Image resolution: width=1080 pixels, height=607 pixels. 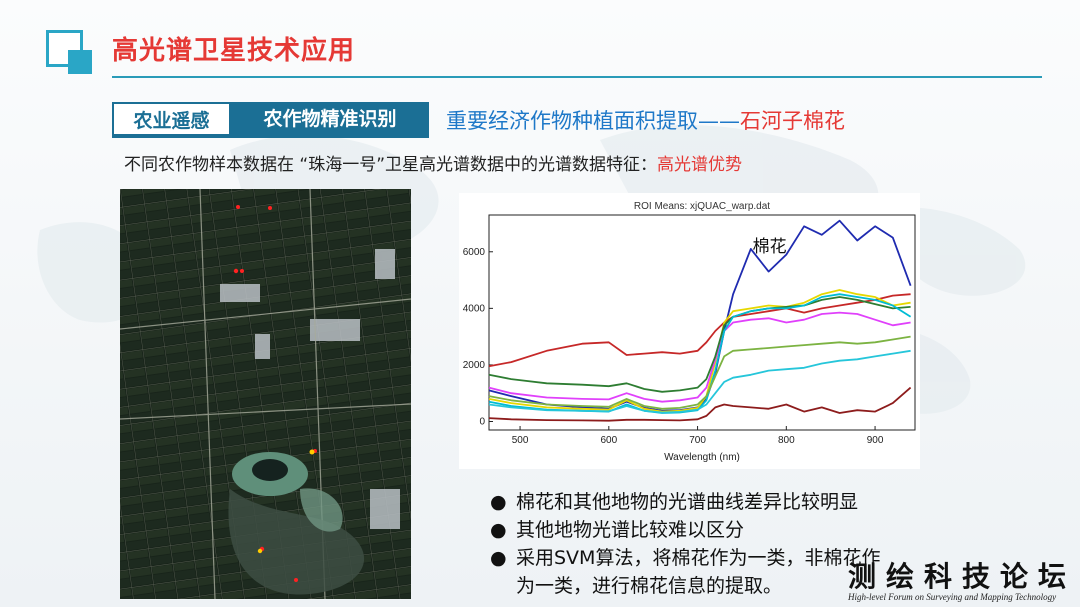 I want to click on bullet-item: ● 采用SVM算法，将棉花作为一类，非棉花作, so click(x=685, y=558).